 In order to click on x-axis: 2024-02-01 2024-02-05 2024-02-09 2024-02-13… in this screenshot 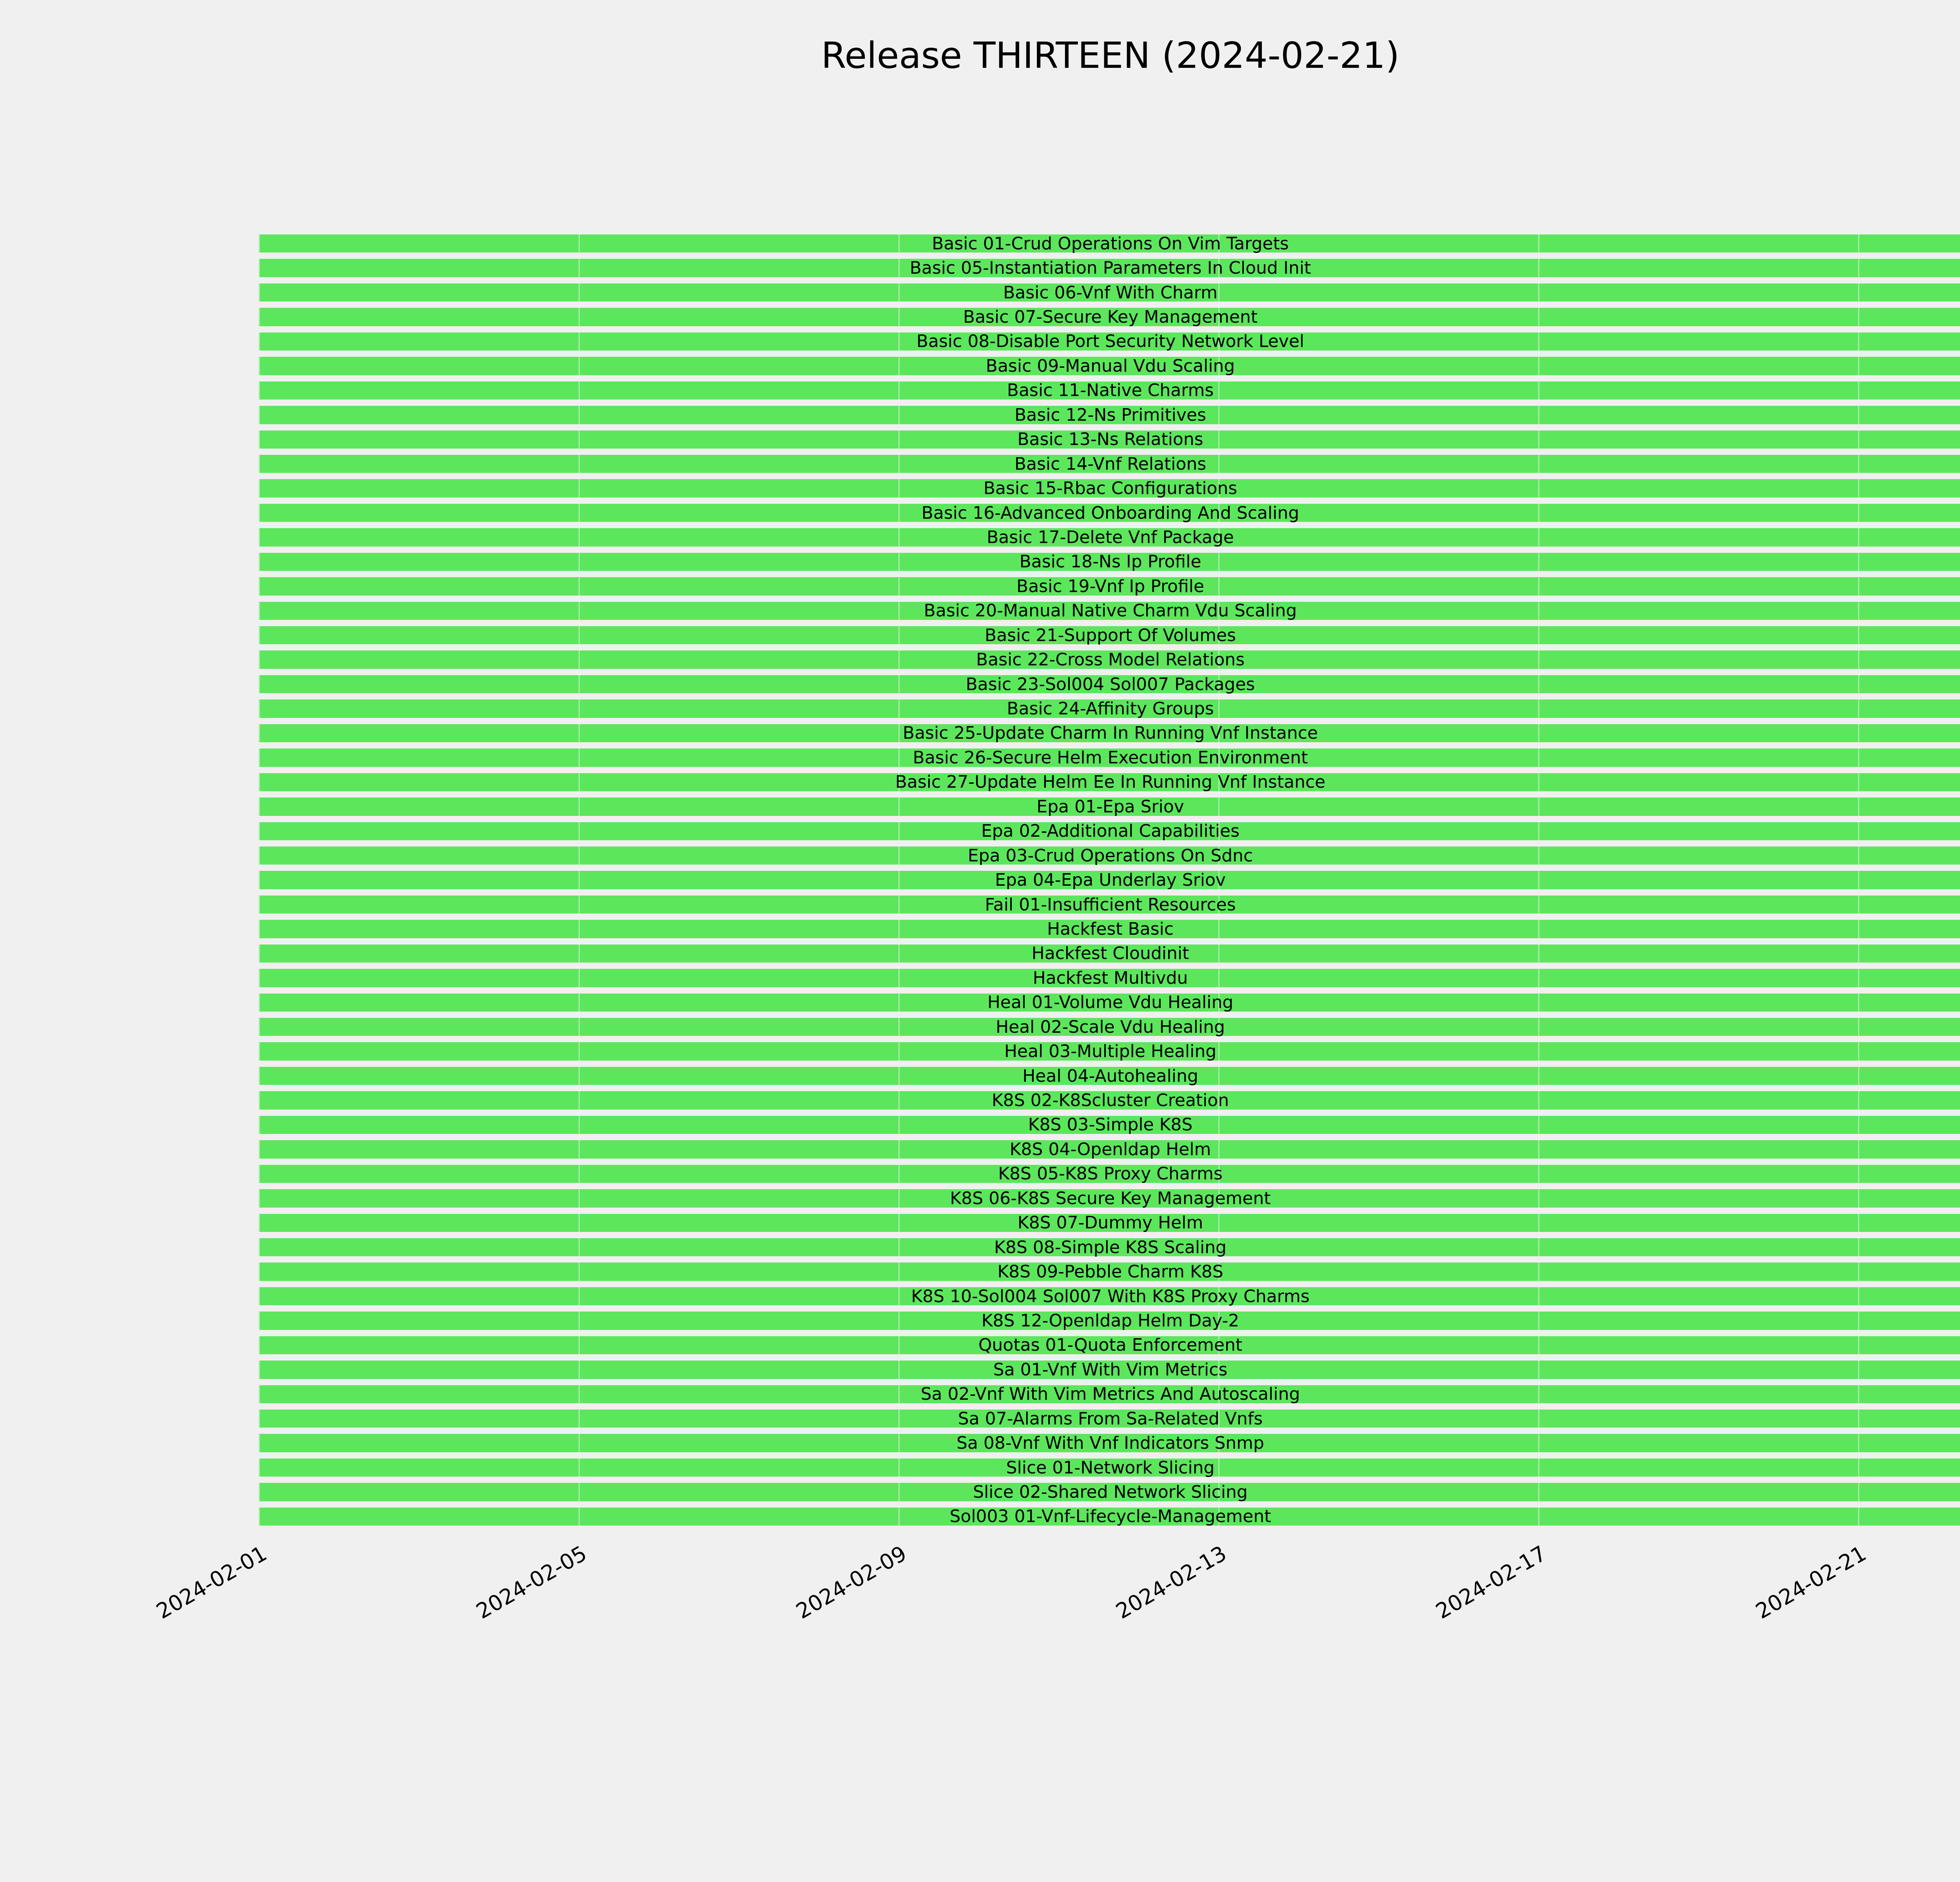, I will do `click(1056, 1588)`.